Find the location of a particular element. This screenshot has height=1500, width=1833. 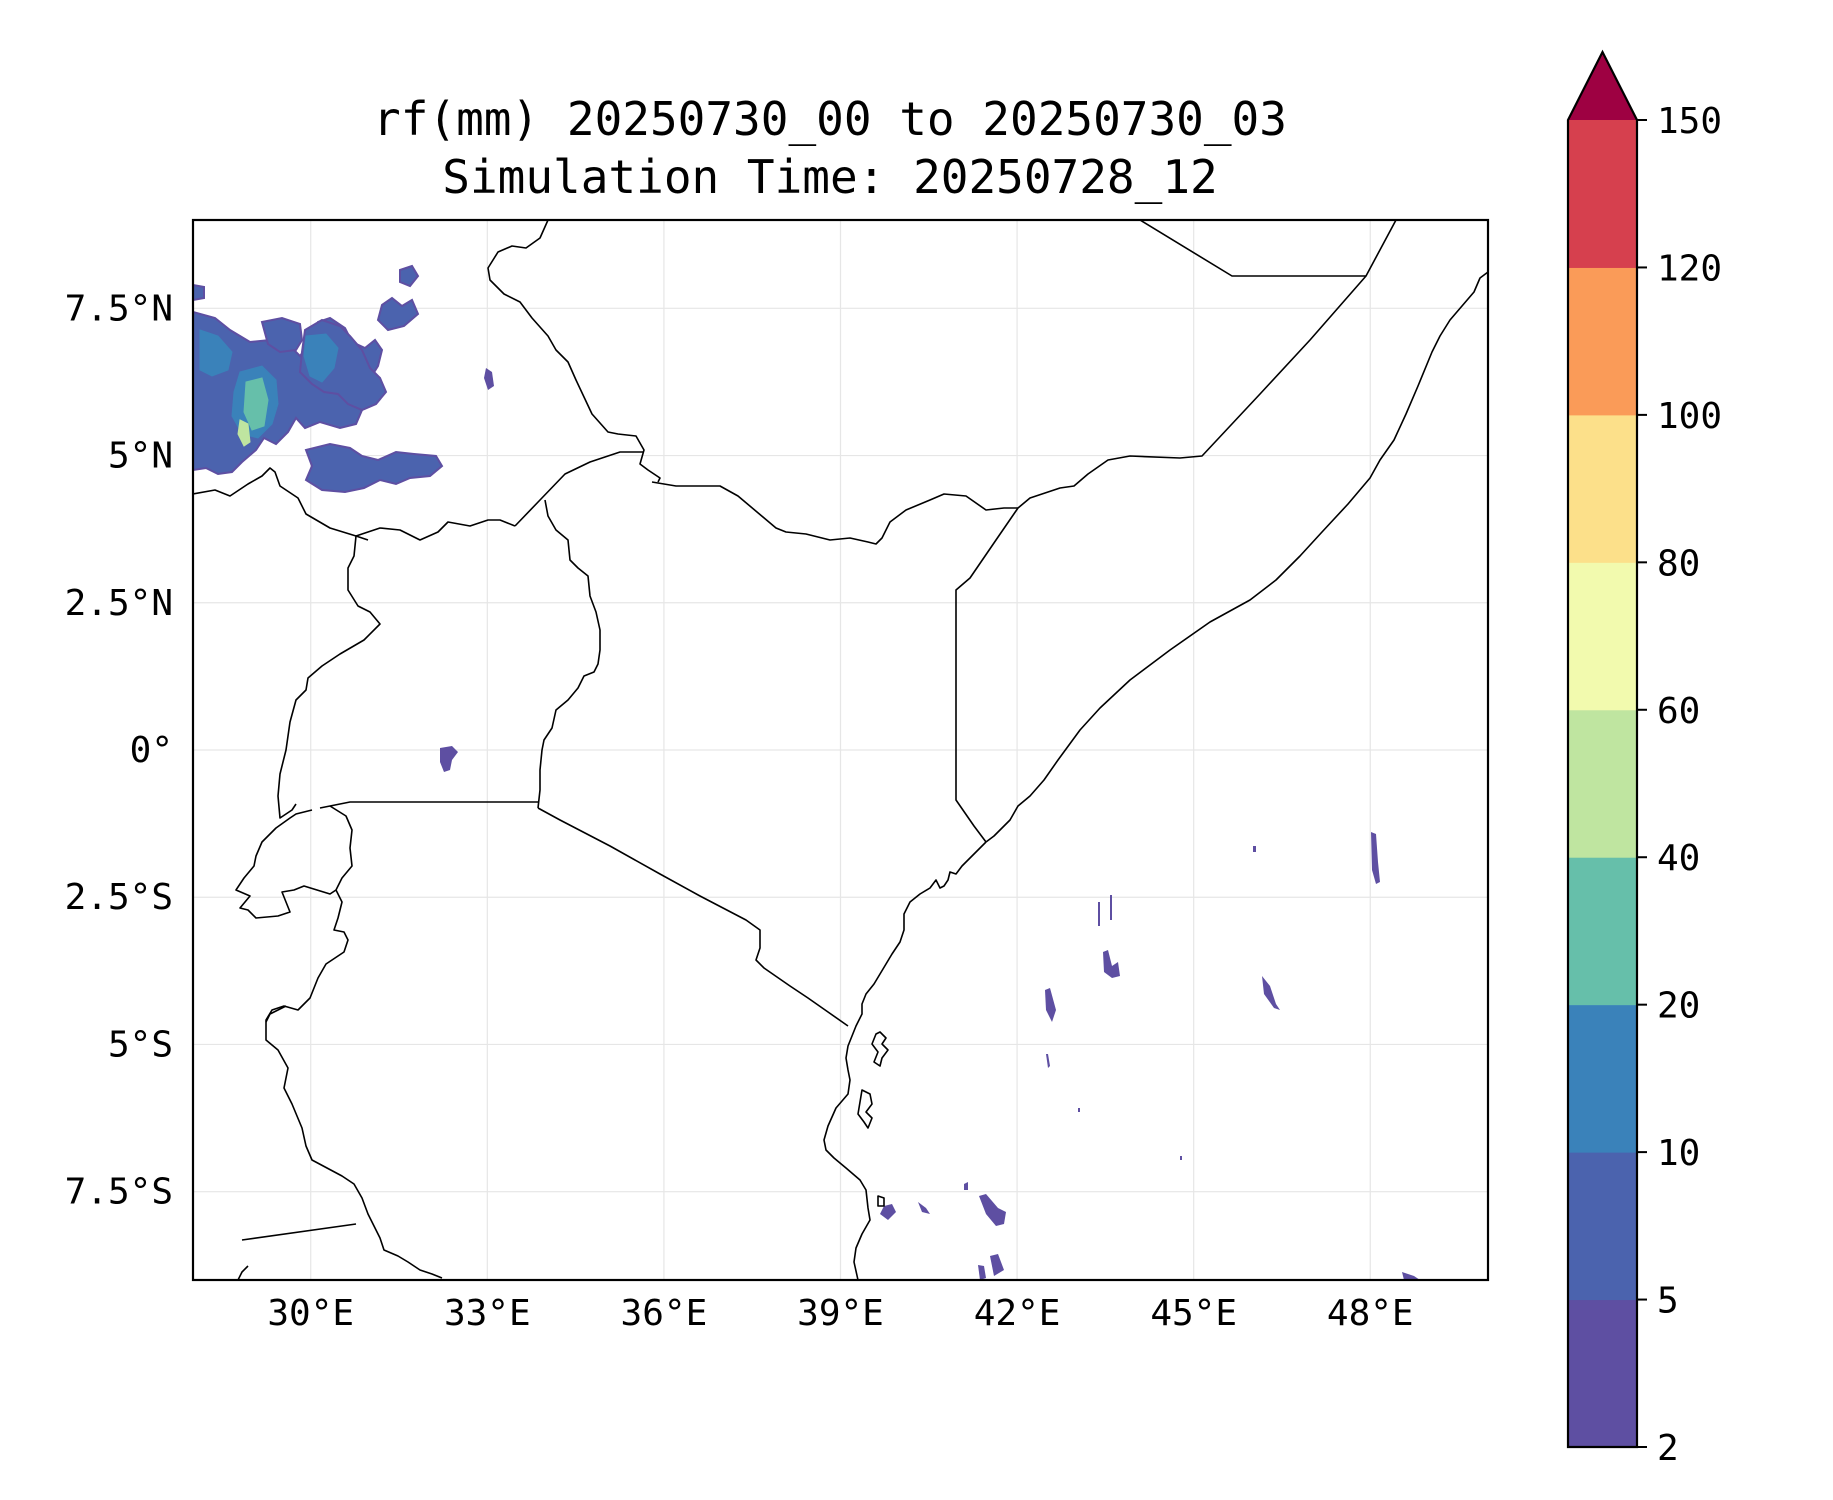

y-tick-label: 2.5°N is located at coordinates (119, 603).